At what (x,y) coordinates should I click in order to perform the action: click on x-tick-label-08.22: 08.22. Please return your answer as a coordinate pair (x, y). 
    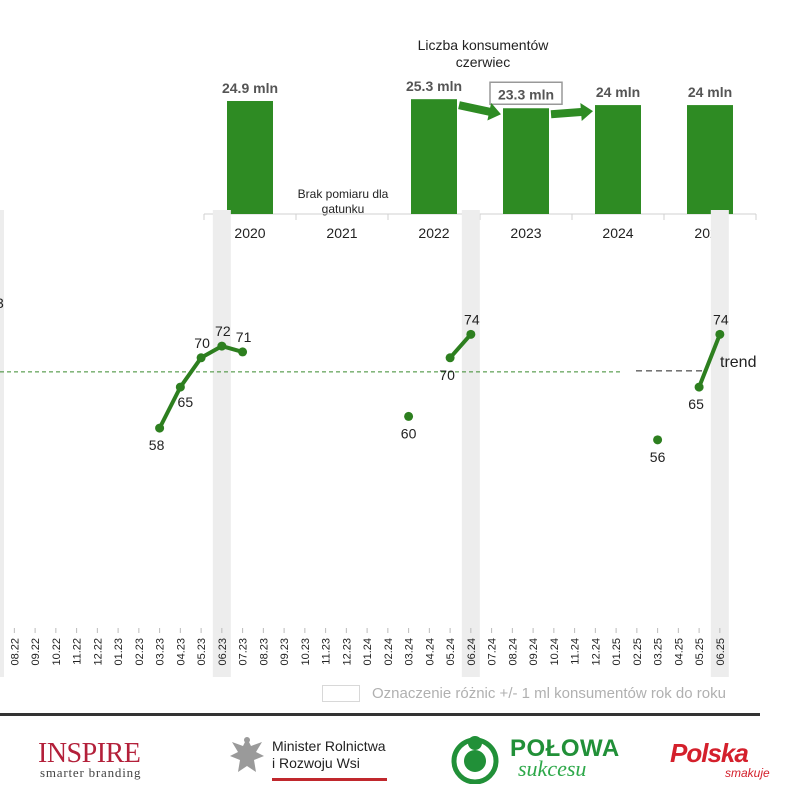
    Looking at the image, I should click on (15, 652).